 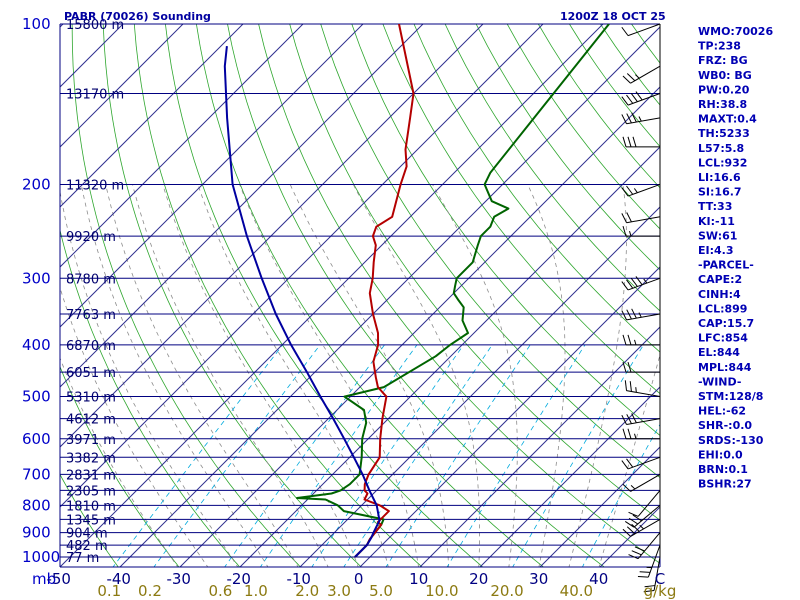 What do you see at coordinates (91, 475) in the screenshot?
I see `height-label: 2831 m` at bounding box center [91, 475].